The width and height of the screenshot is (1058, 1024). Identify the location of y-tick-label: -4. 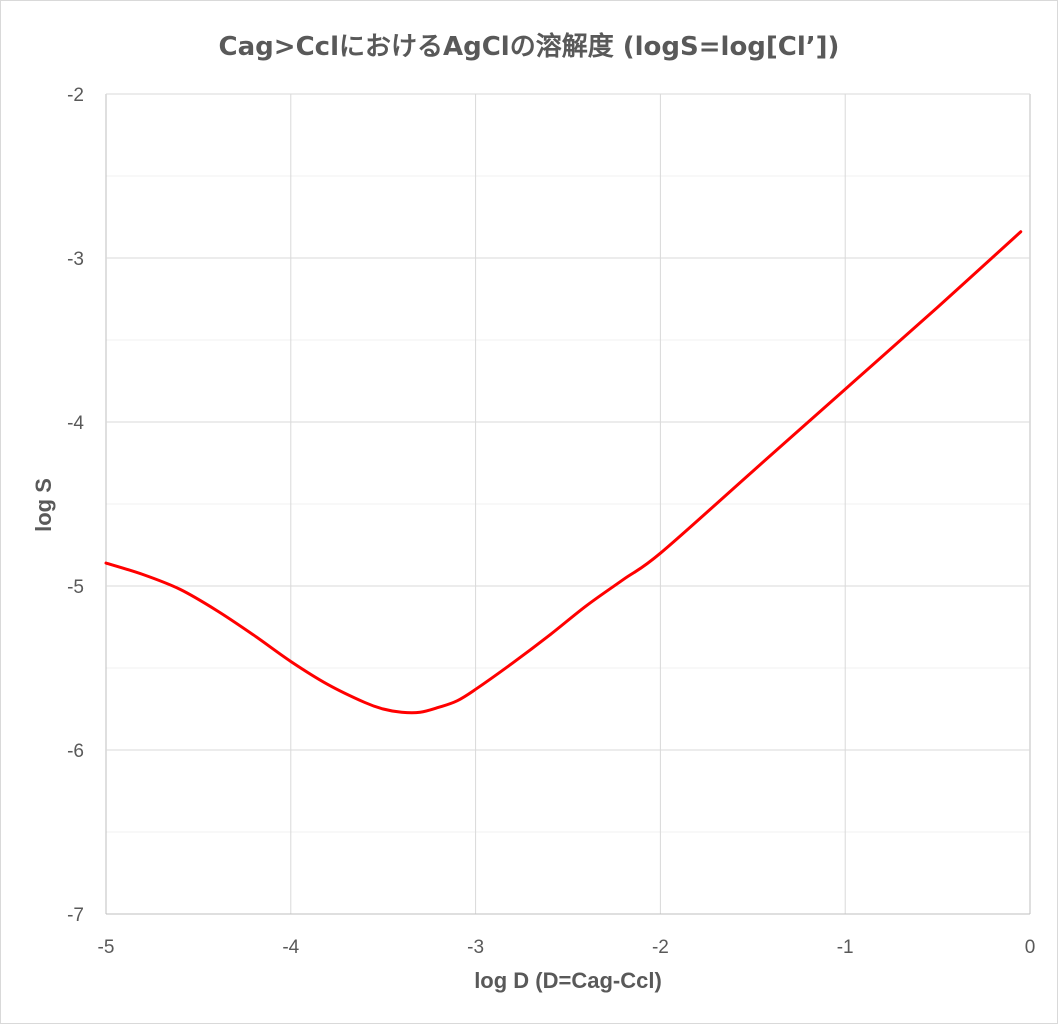
(75, 423).